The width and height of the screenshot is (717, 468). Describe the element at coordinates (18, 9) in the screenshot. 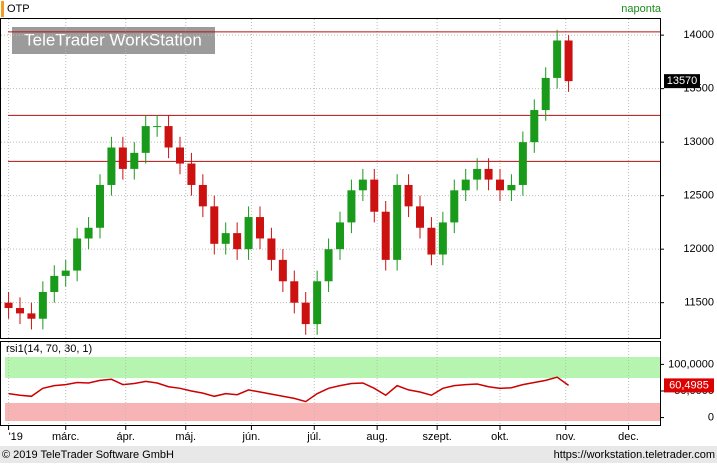

I see `symbol: OTP` at that location.